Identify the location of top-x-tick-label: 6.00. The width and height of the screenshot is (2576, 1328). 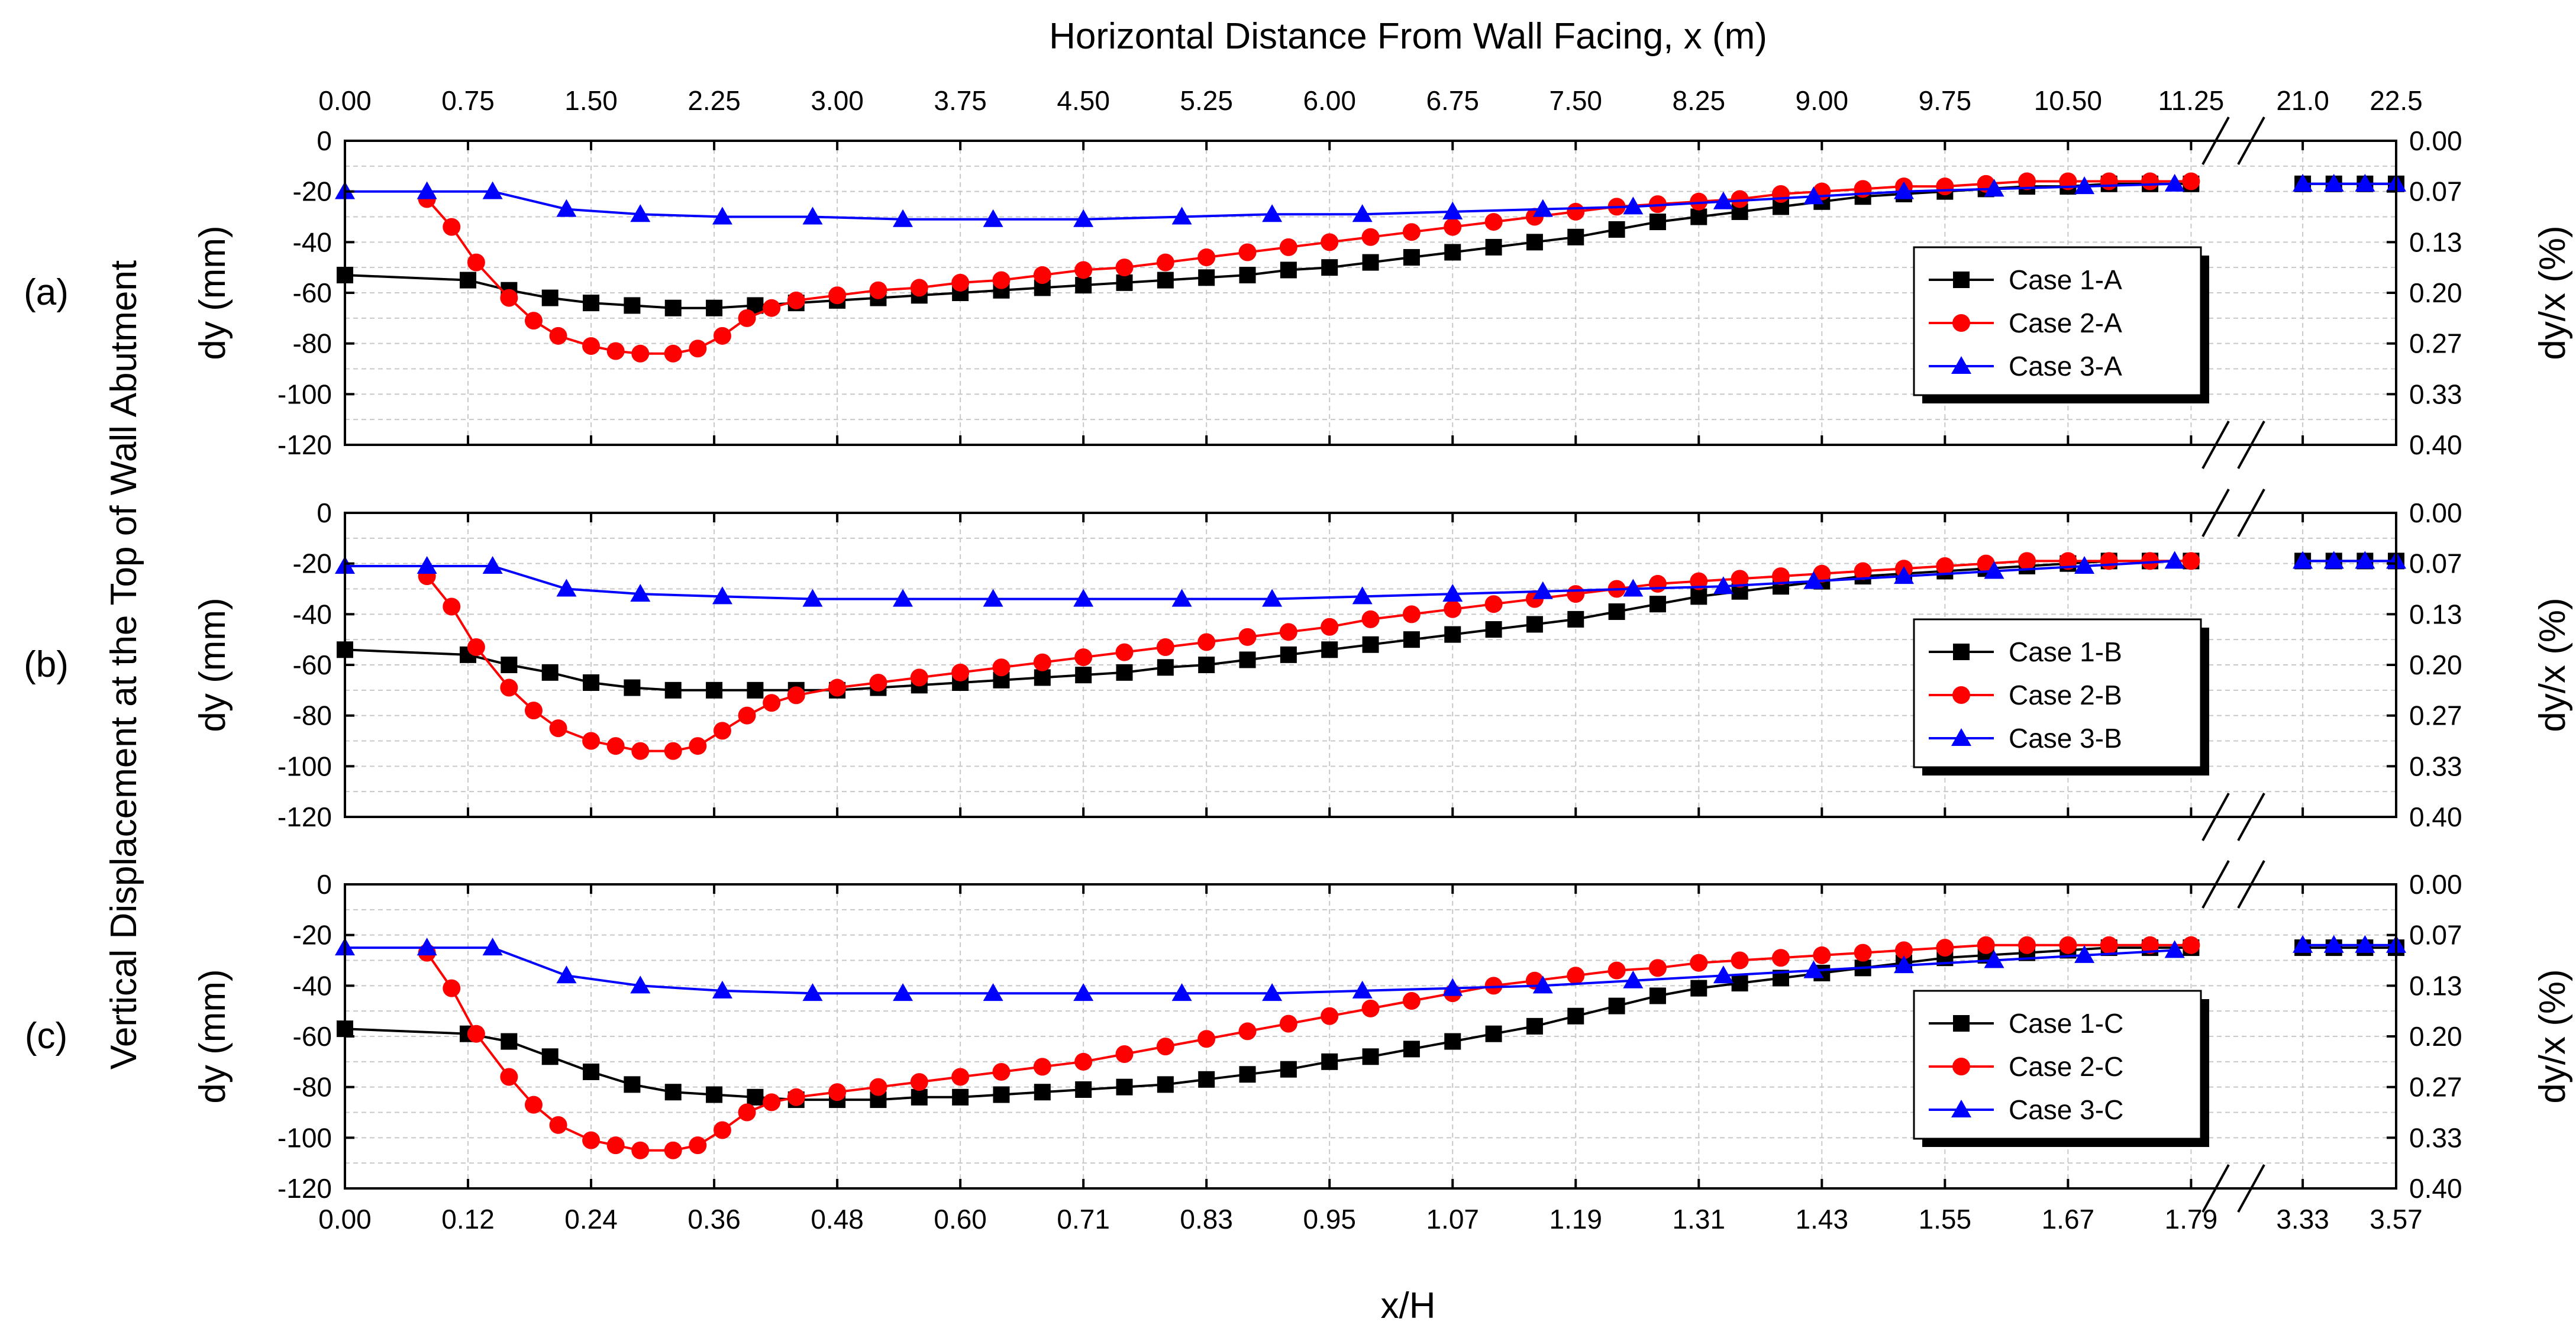
(1329, 100).